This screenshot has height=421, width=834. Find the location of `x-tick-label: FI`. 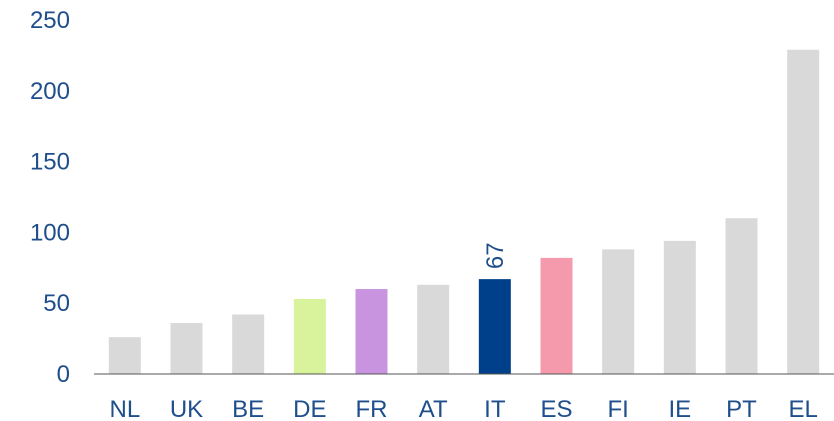

x-tick-label: FI is located at coordinates (618, 408).